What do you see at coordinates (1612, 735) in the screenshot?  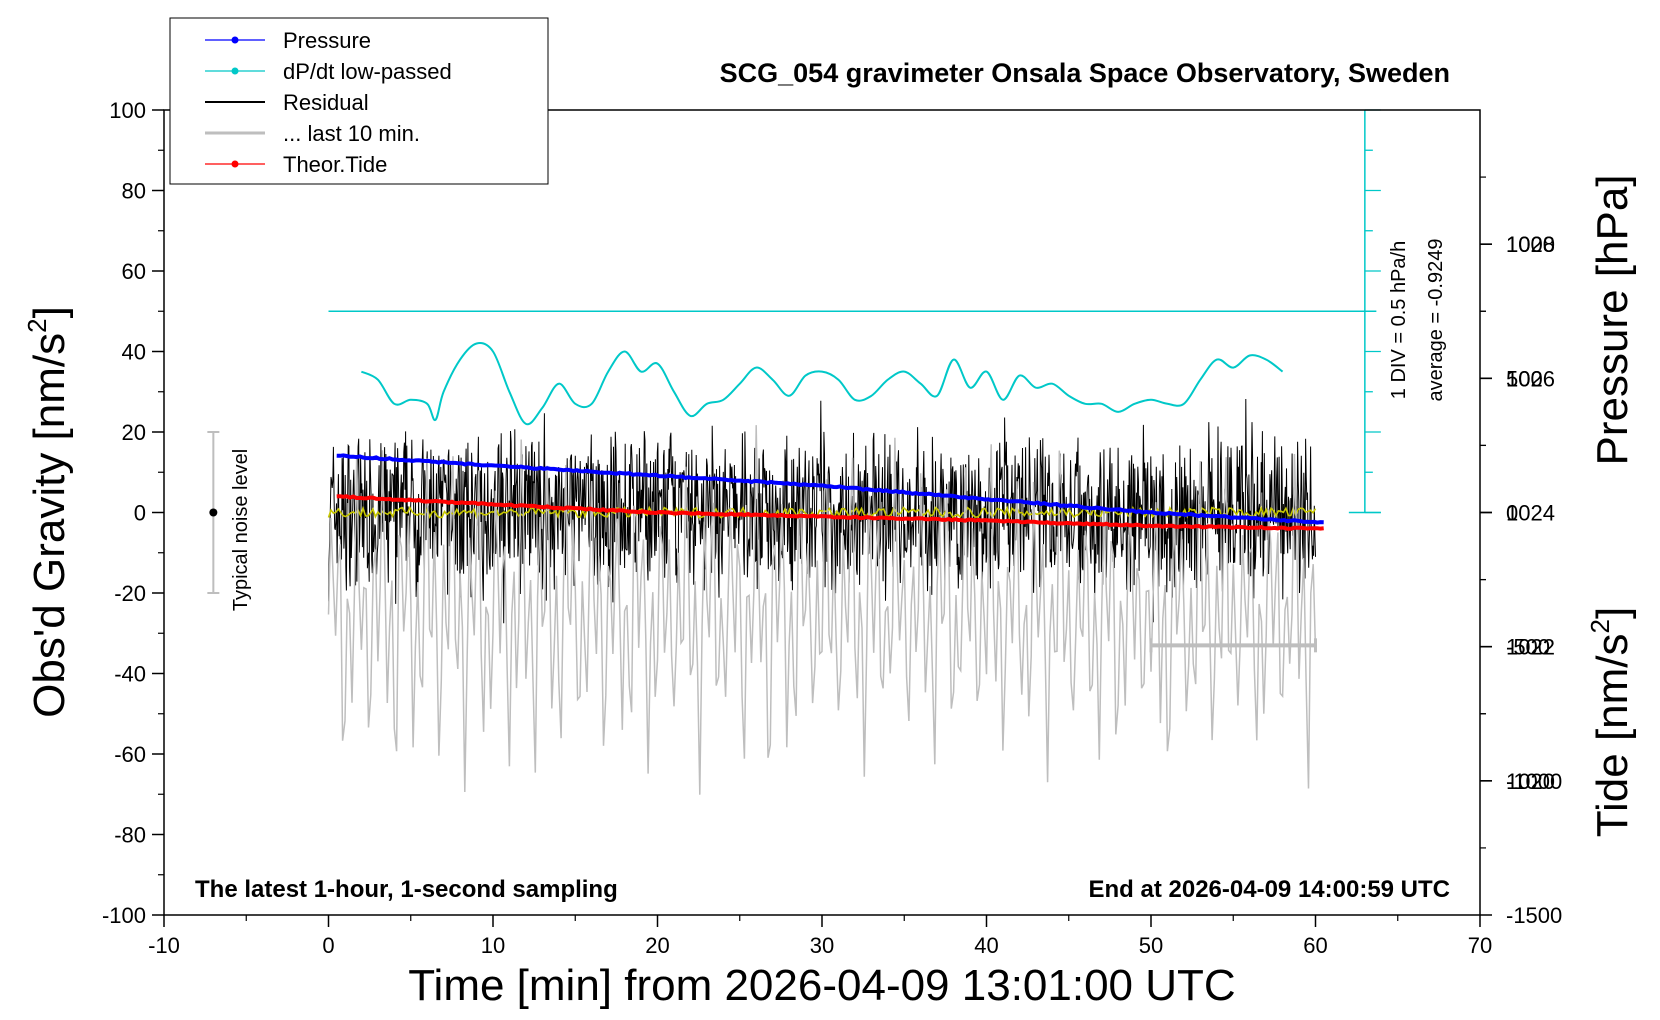 I see `y-axis-title-tide-text: Tide [nm/s` at bounding box center [1612, 735].